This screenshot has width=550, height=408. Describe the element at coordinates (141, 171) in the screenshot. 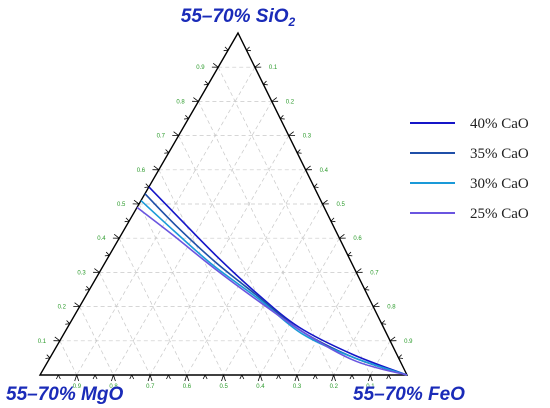

I see `tick-label-left: 0.6` at that location.